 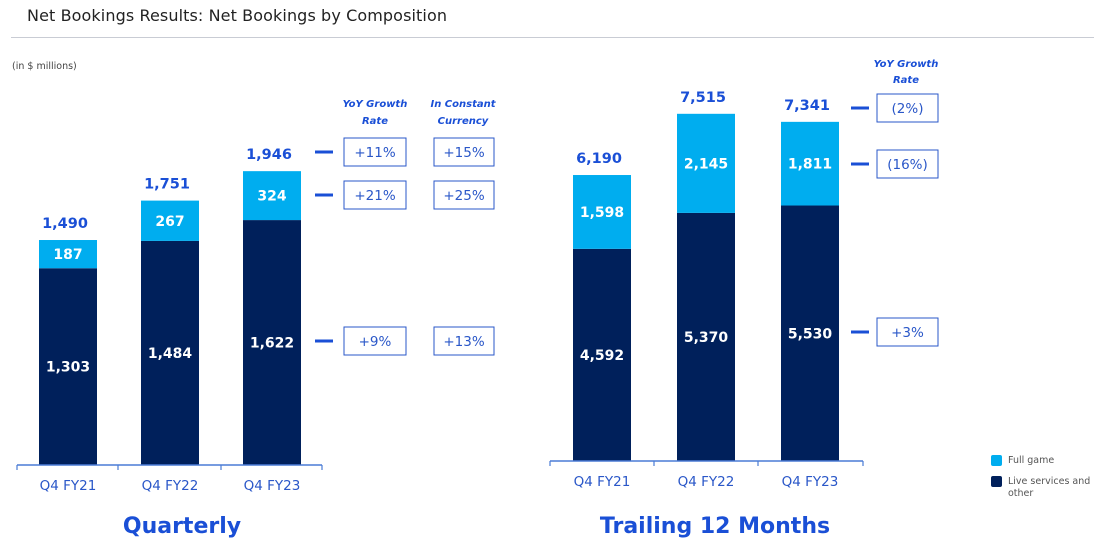 I want to click on data-label-quarterly-full-game: 187, so click(x=67, y=255).